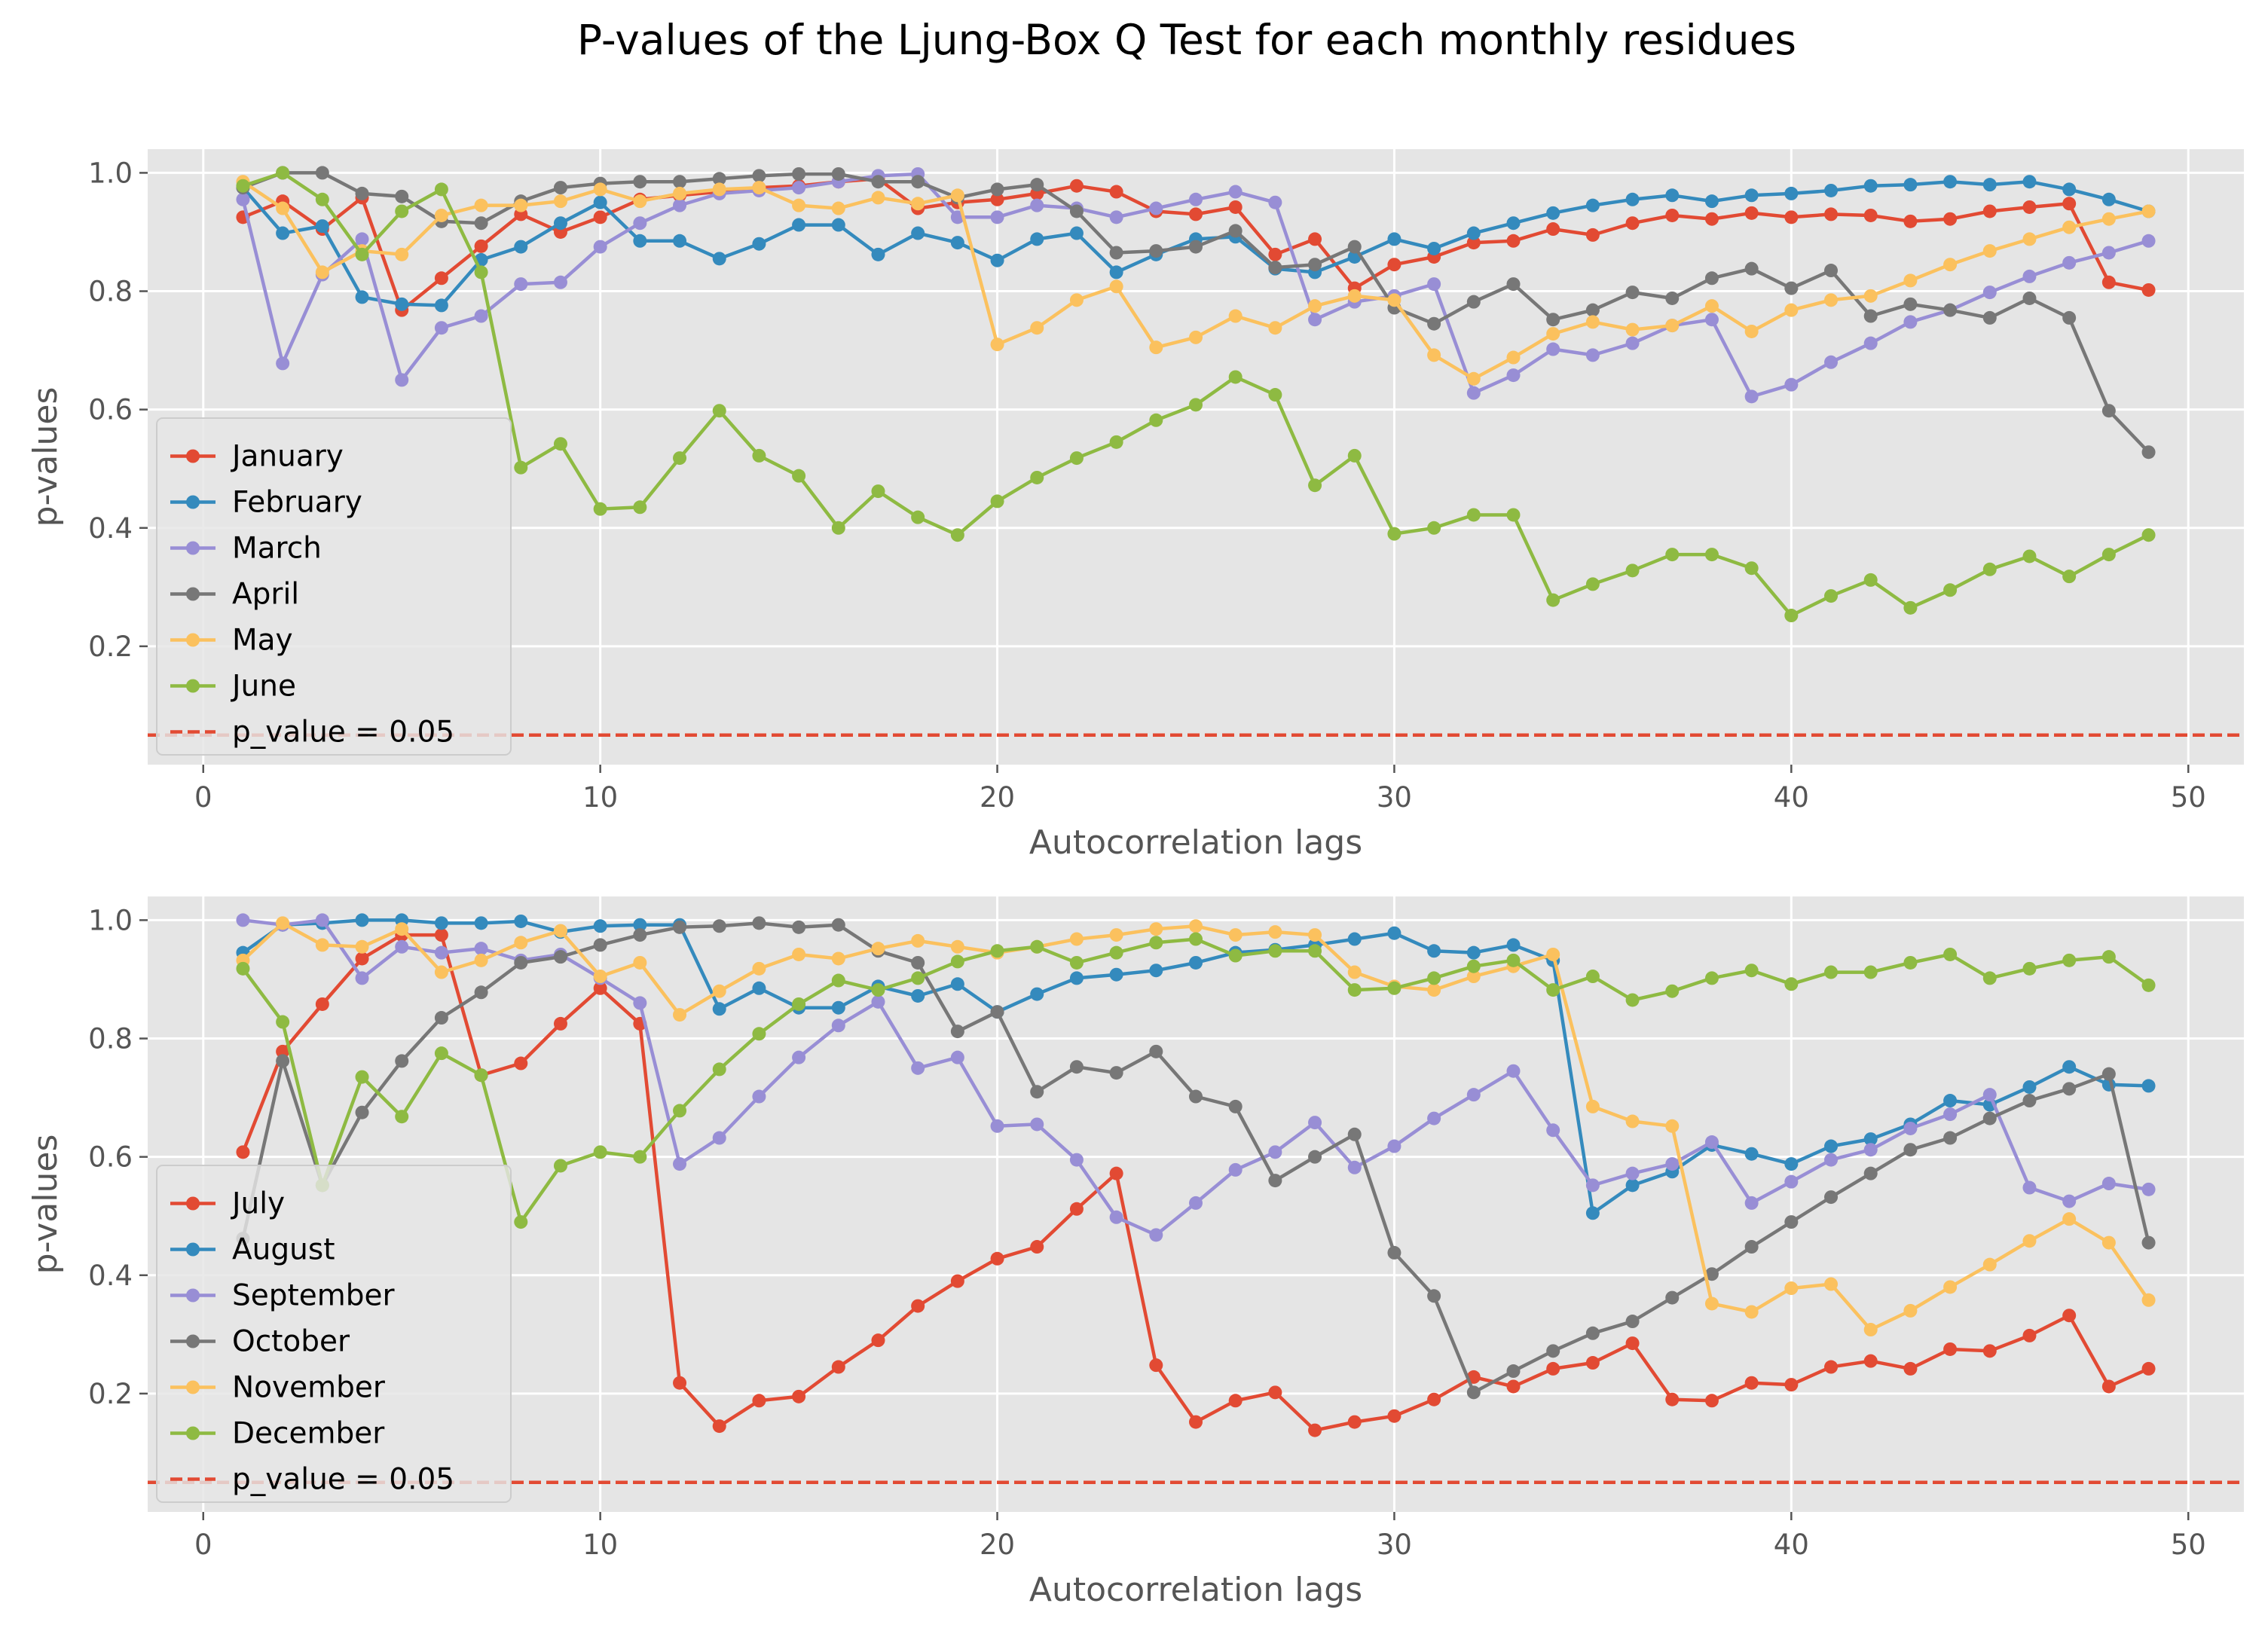 This screenshot has width=2268, height=1637. Describe the element at coordinates (287, 457) in the screenshot. I see `legend-label: January` at that location.